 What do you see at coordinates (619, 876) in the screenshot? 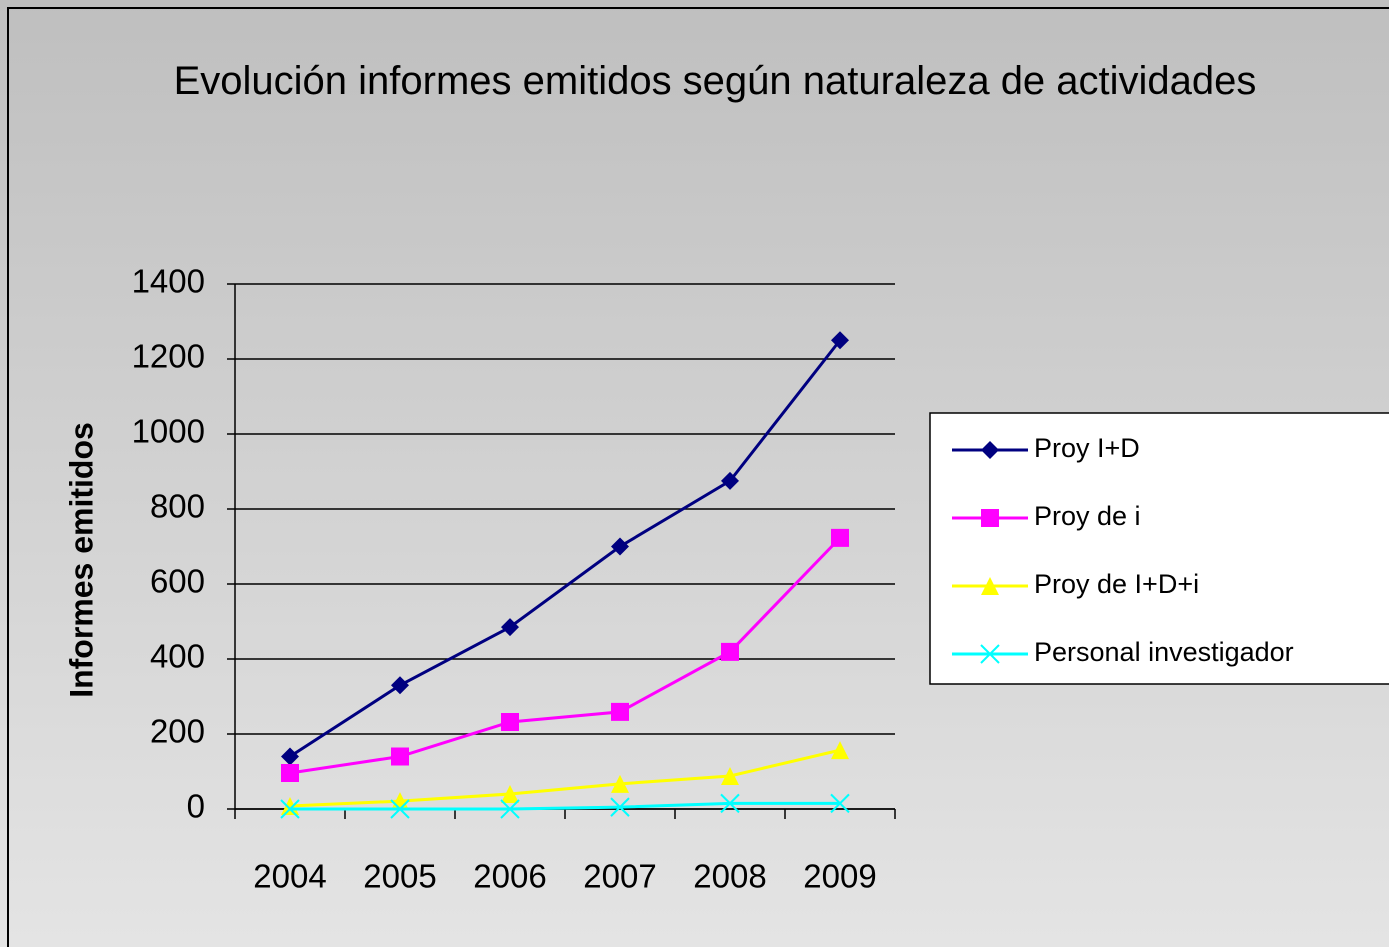
I see `x-tick-label: 2007` at bounding box center [619, 876].